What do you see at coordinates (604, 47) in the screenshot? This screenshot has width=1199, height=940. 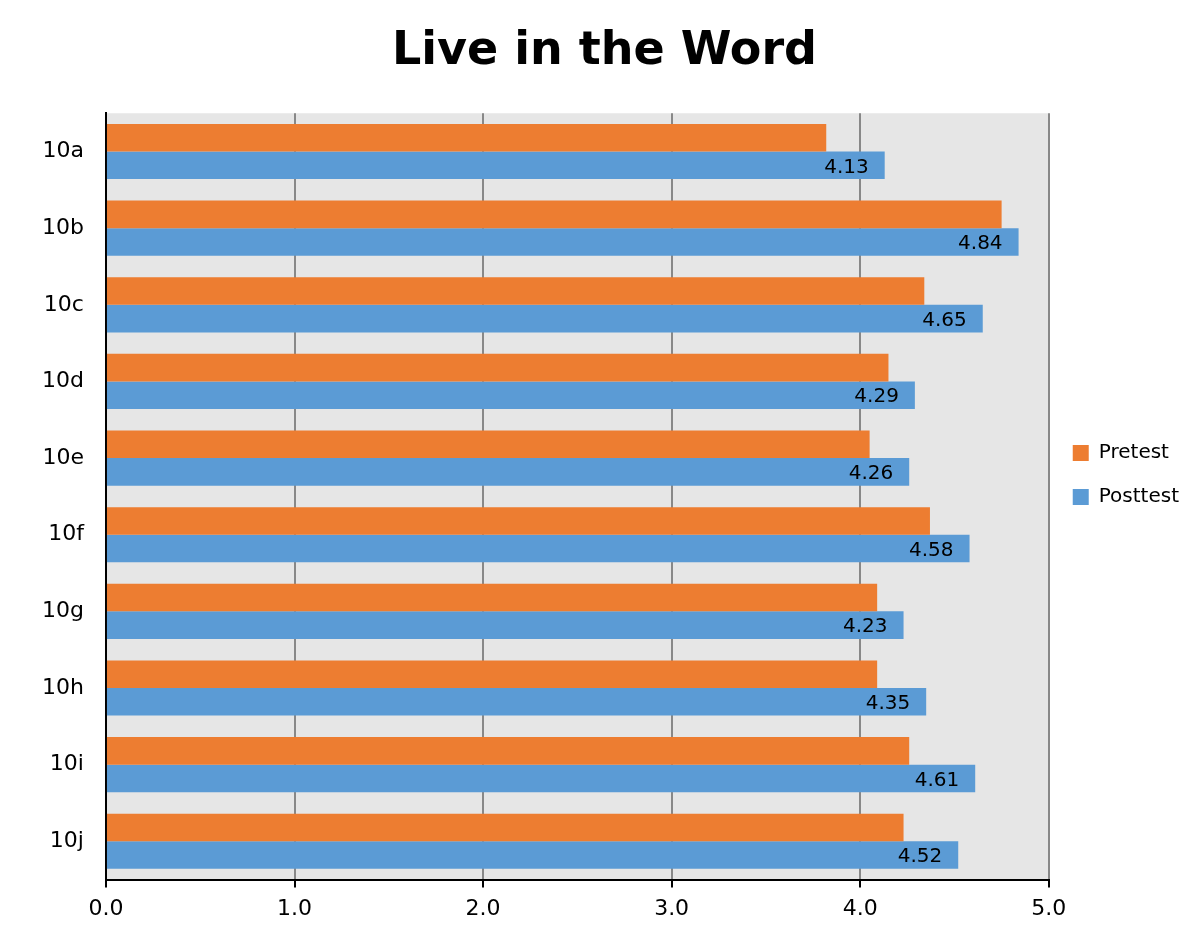 I see `chart-title: Live in the Word` at bounding box center [604, 47].